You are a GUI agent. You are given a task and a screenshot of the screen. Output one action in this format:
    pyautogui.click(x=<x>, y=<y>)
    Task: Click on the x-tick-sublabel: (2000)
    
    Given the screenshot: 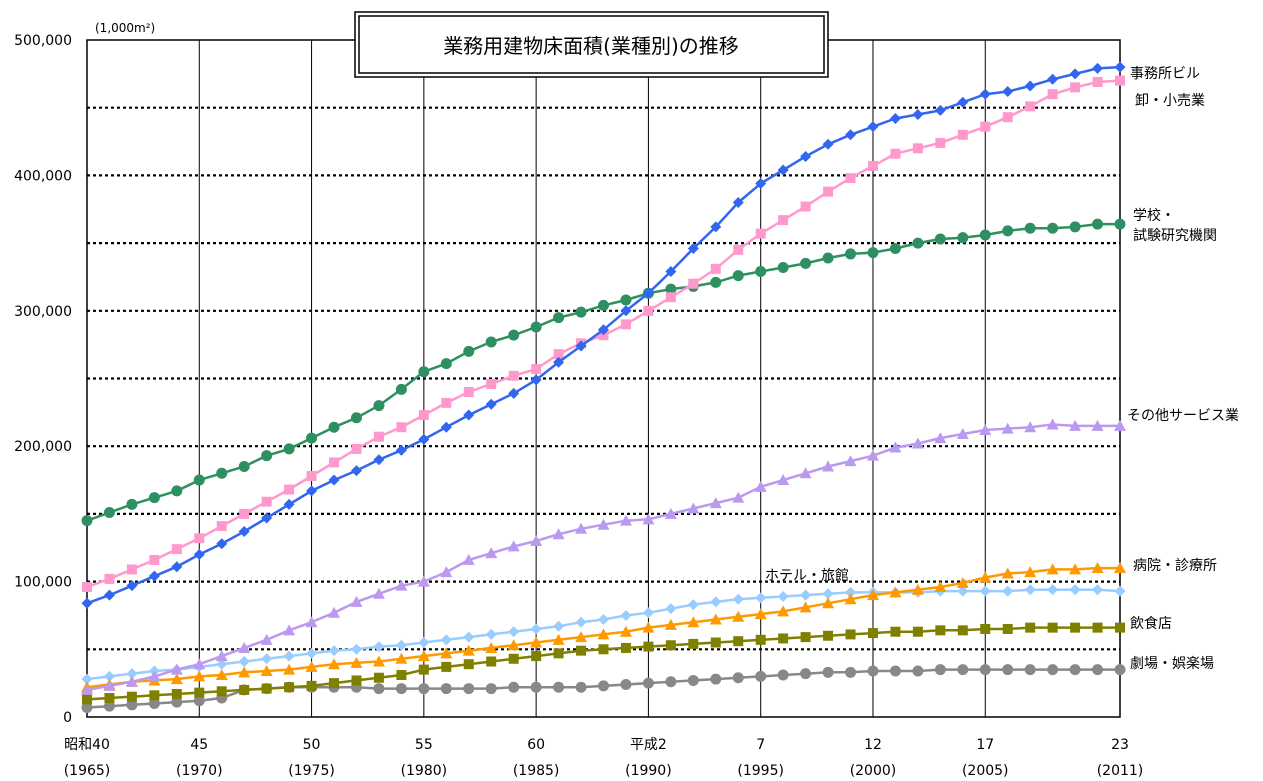 What is the action you would take?
    pyautogui.click(x=873, y=771)
    